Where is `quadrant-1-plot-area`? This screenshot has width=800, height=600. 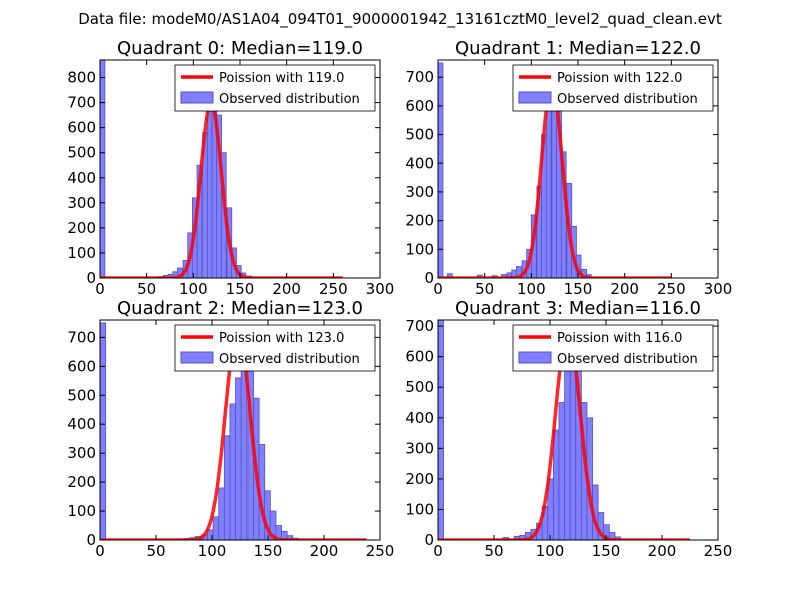 quadrant-1-plot-area is located at coordinates (555, 170).